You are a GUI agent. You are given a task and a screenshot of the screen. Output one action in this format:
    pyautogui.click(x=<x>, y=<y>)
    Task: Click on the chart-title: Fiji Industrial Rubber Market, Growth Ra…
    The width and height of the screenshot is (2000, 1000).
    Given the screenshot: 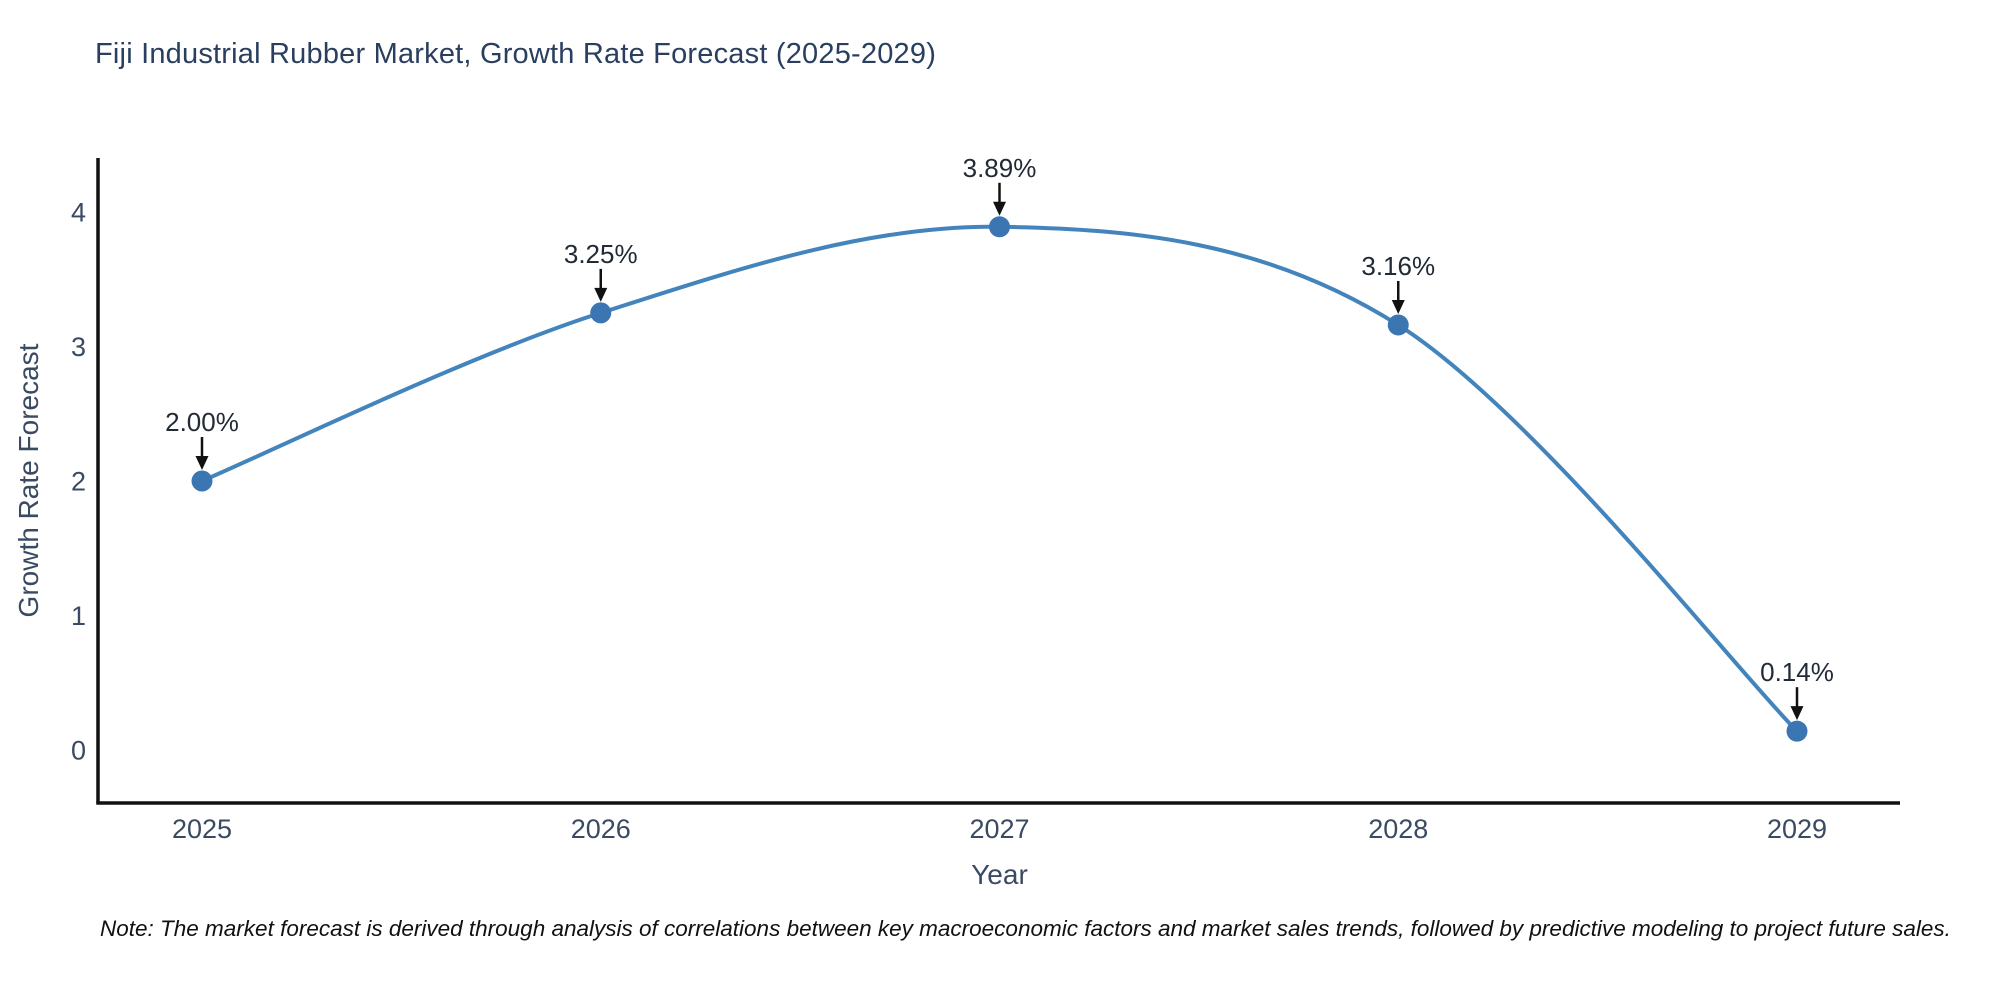 What is the action you would take?
    pyautogui.click(x=516, y=54)
    